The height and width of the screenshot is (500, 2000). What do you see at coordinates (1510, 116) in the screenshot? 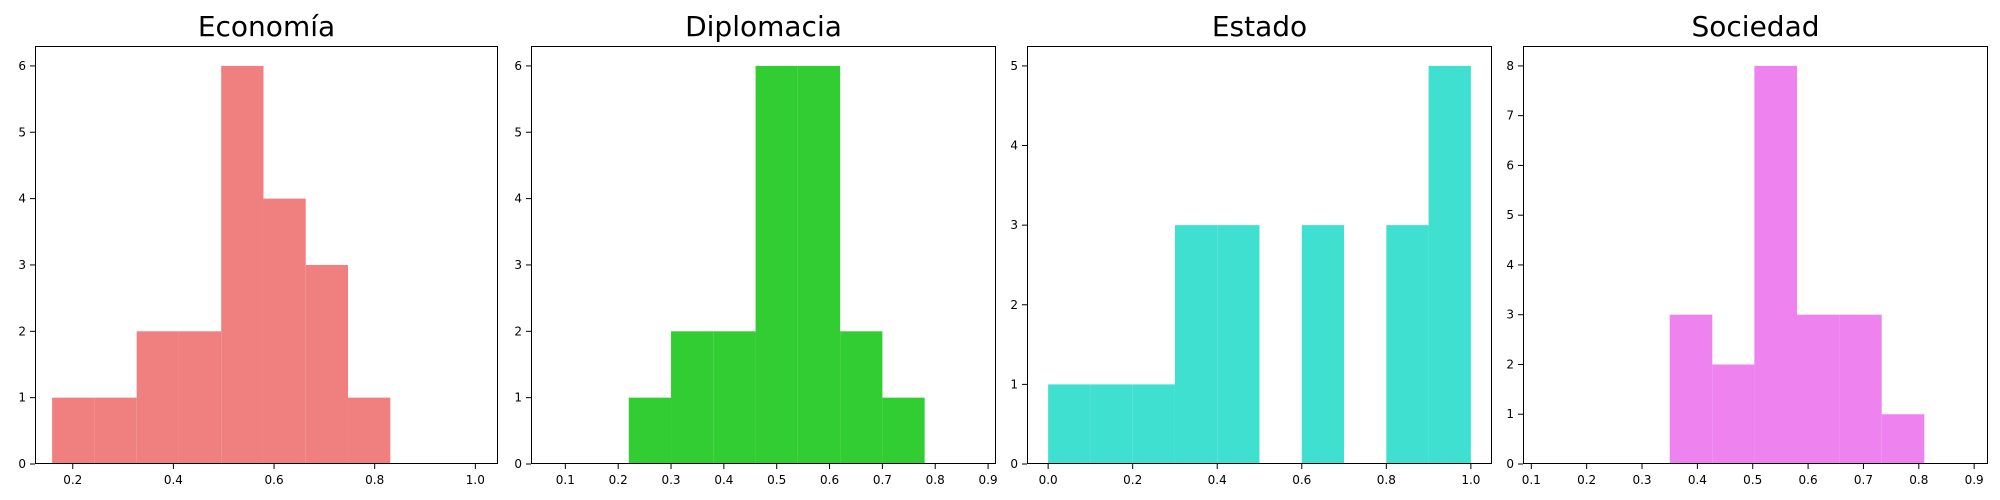
I see `y-tick-label: 7` at bounding box center [1510, 116].